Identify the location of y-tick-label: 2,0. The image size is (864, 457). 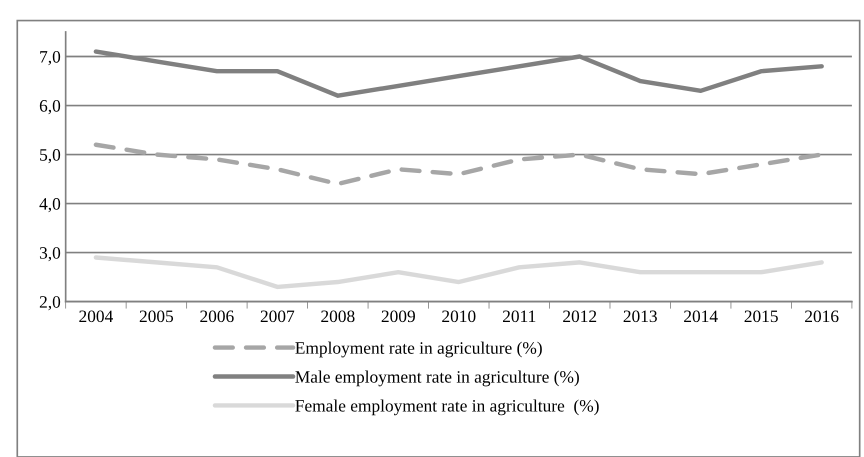
(50, 303).